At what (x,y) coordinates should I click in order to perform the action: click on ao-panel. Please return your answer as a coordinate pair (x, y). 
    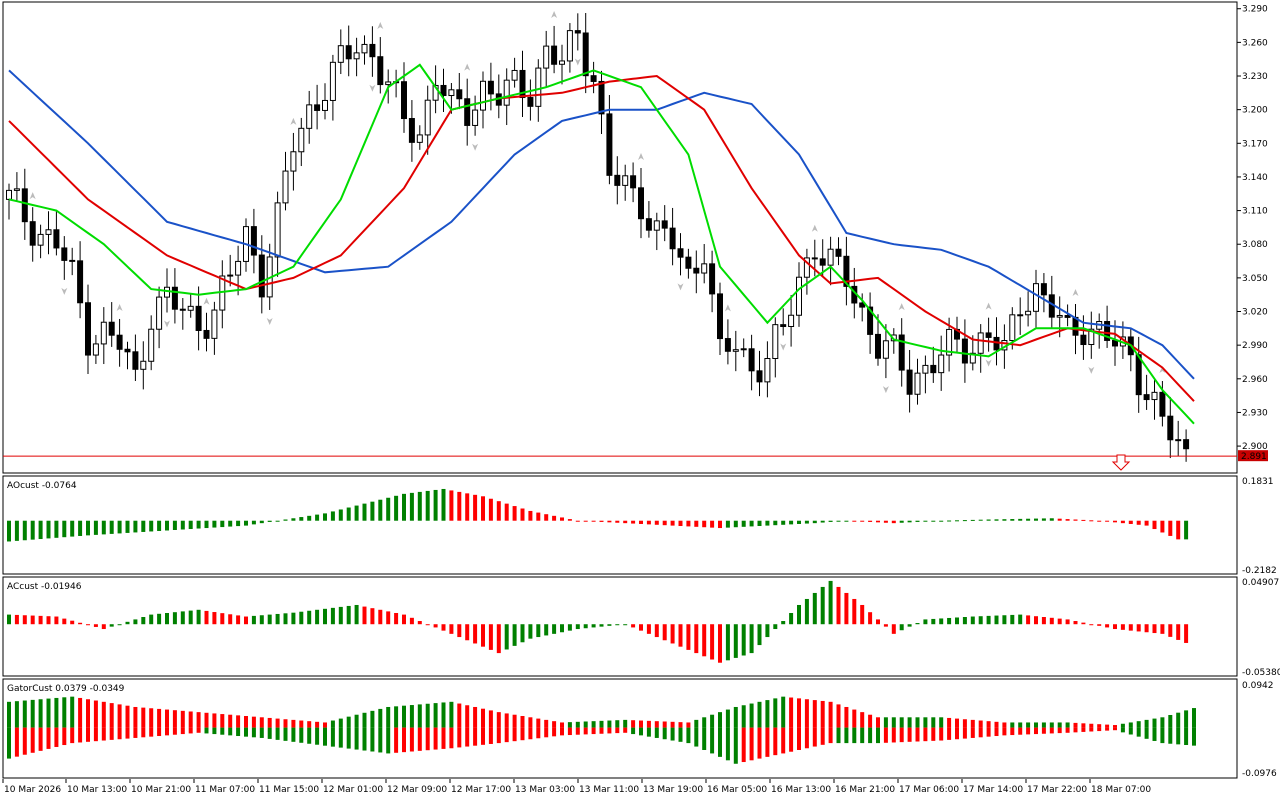
    Looking at the image, I should click on (620, 525).